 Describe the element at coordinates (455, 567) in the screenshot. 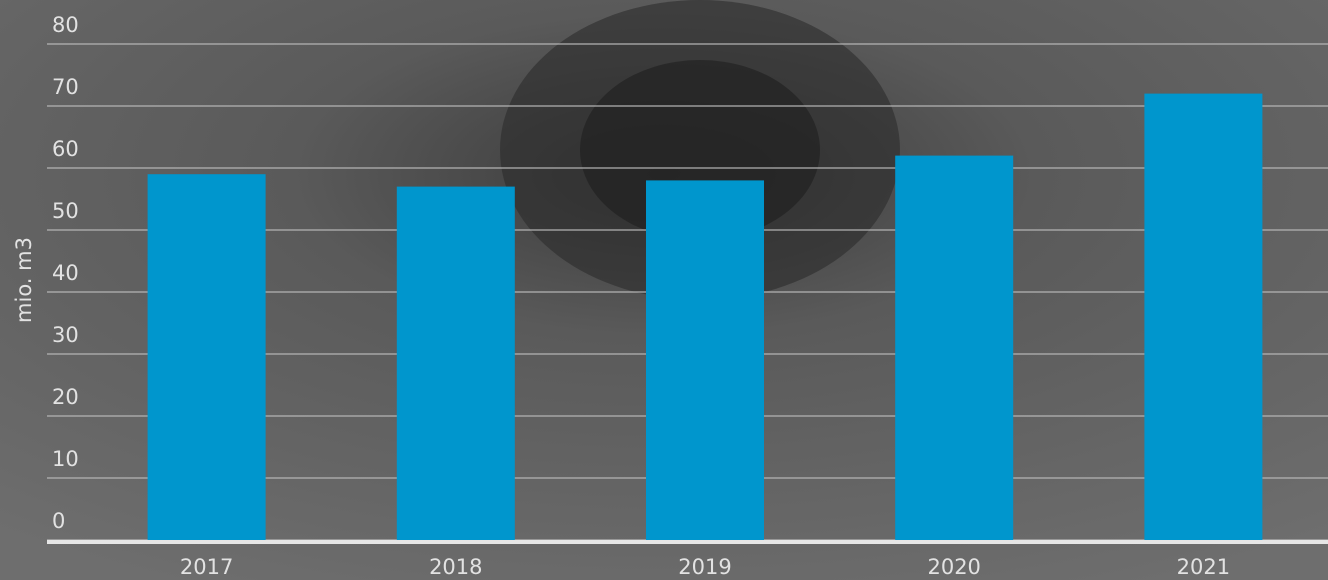

I see `x-tick-label: 2018` at that location.